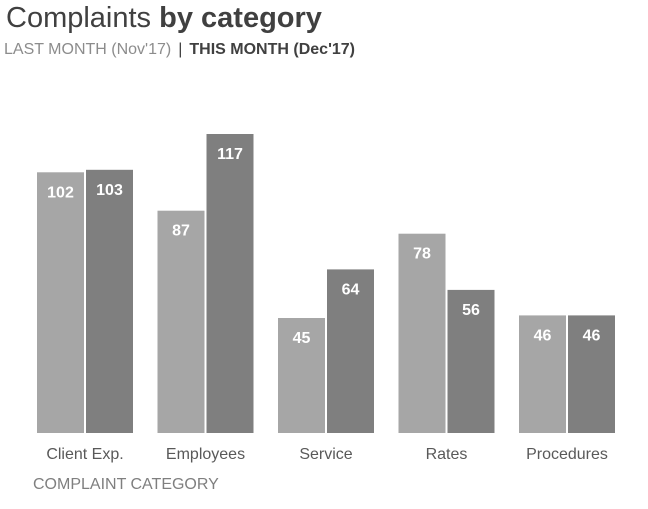 Image resolution: width=648 pixels, height=509 pixels. What do you see at coordinates (240, 18) in the screenshot?
I see `chart-title-part2: by category` at bounding box center [240, 18].